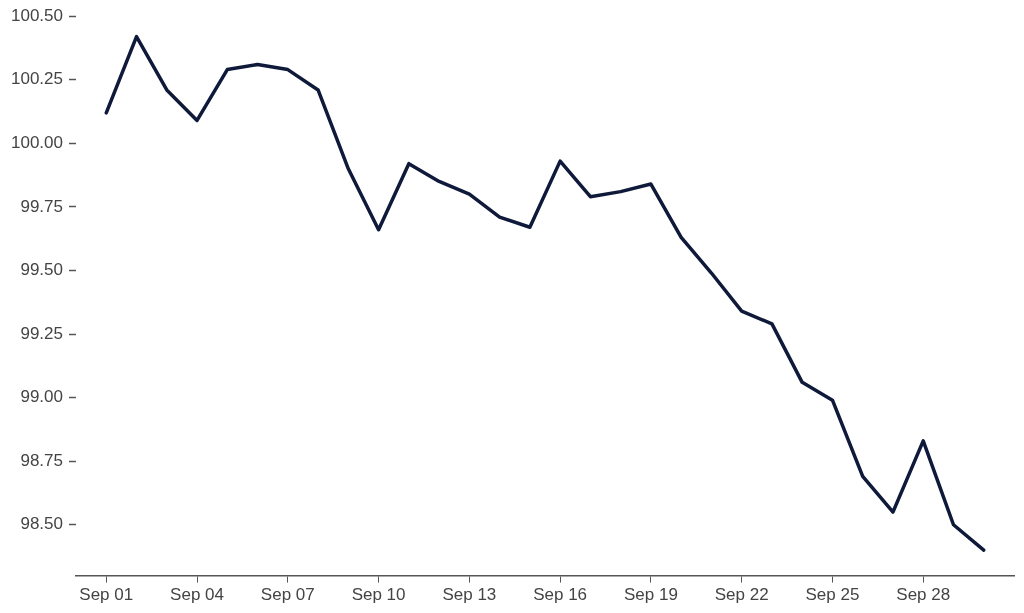  Describe the element at coordinates (41, 333) in the screenshot. I see `y-tick-label: 99.25` at that location.